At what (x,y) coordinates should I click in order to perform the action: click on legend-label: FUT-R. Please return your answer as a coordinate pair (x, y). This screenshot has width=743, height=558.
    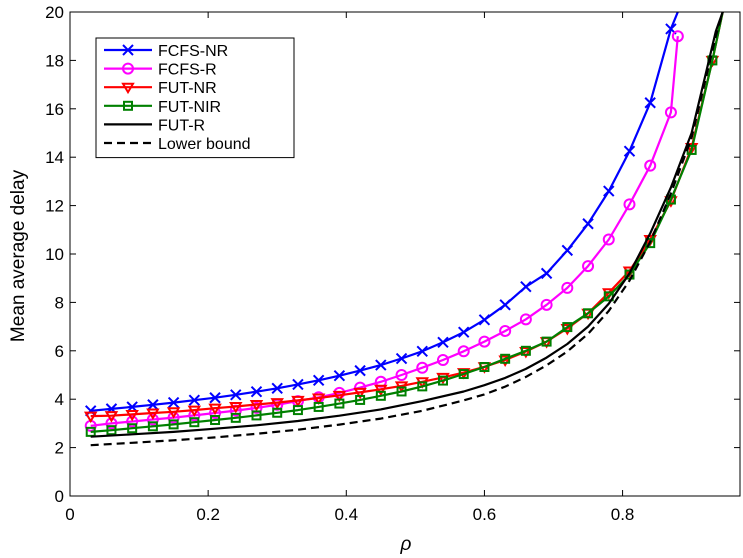
    Looking at the image, I should click on (181, 125).